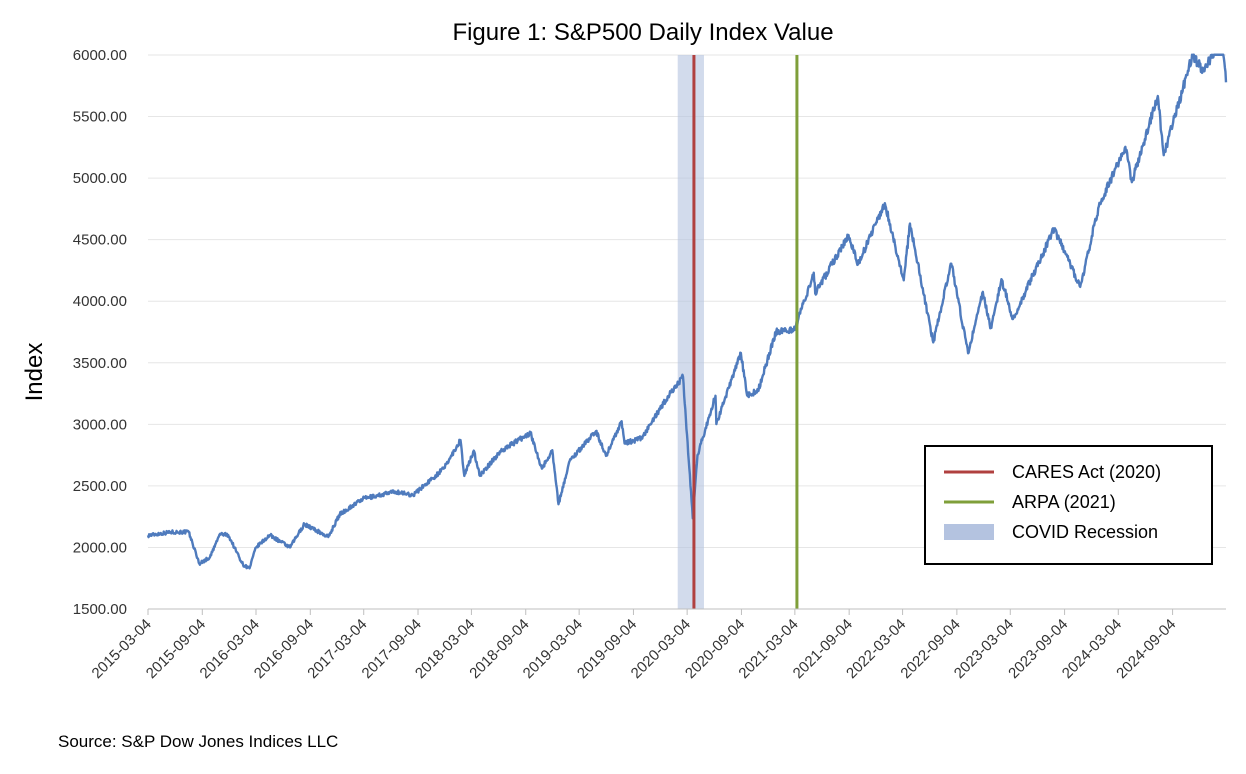  What do you see at coordinates (100, 55) in the screenshot?
I see `y-tick-label: 6000.00` at bounding box center [100, 55].